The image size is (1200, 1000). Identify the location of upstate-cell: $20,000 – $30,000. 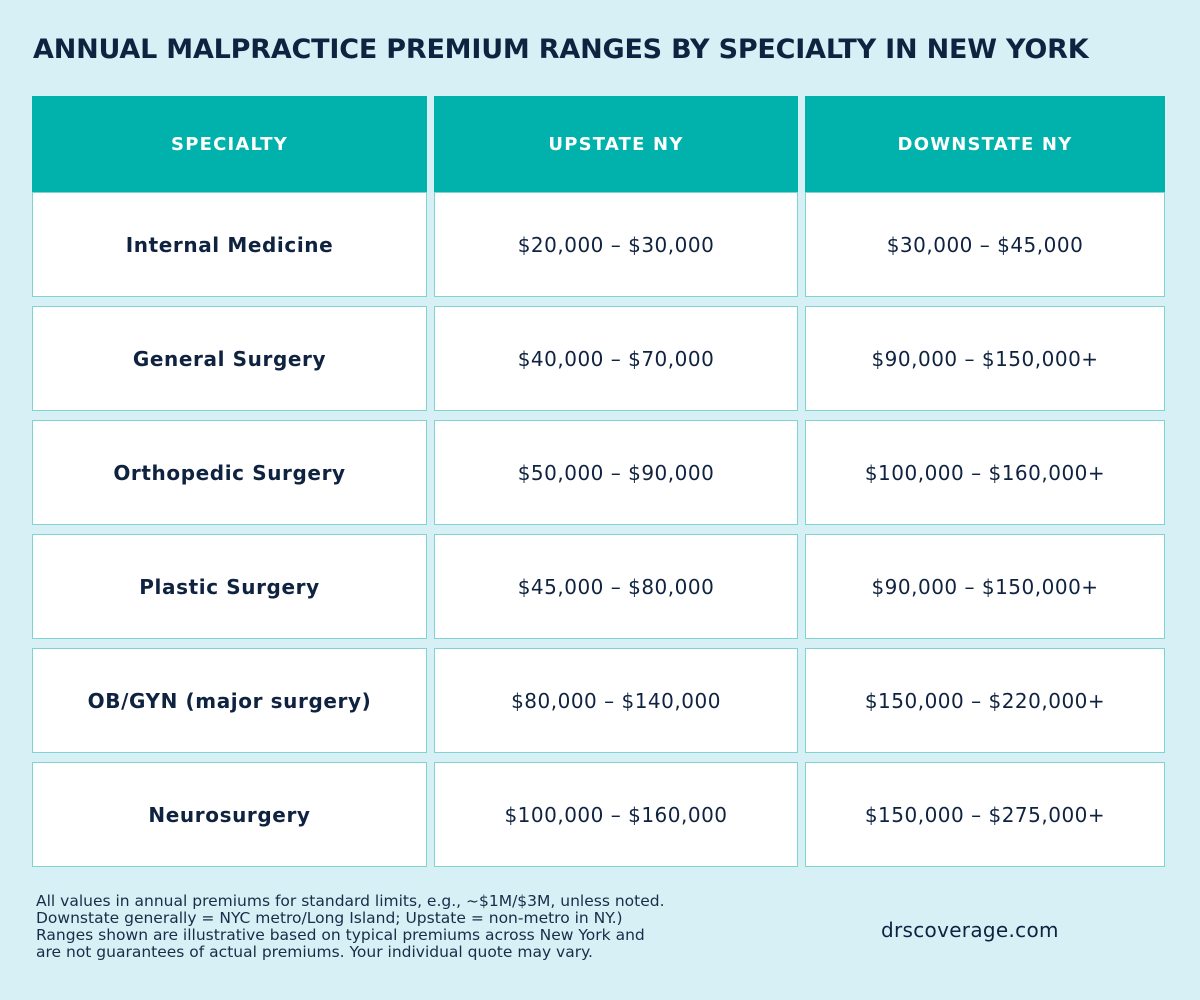
(616, 244).